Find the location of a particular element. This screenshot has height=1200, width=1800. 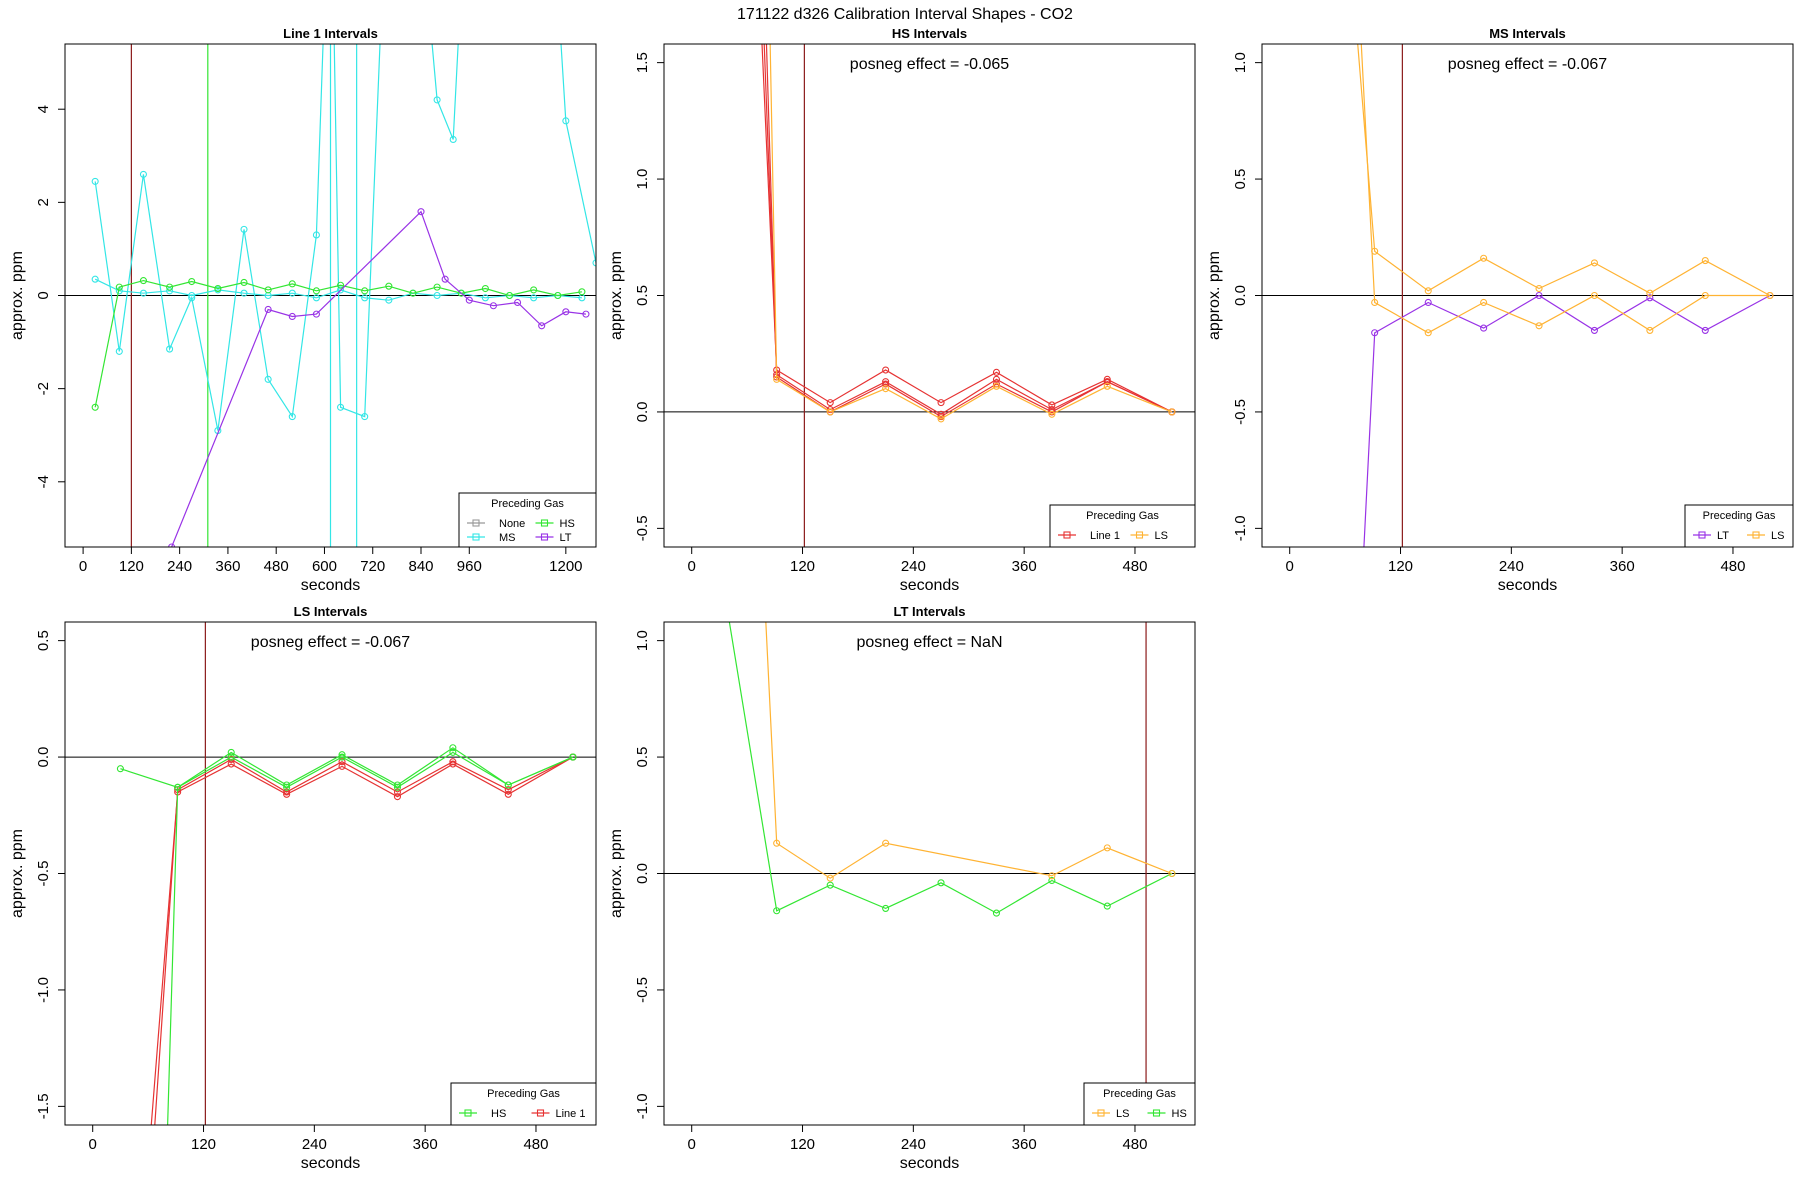

chart-title: Line 1 Intervals is located at coordinates (330, 33).